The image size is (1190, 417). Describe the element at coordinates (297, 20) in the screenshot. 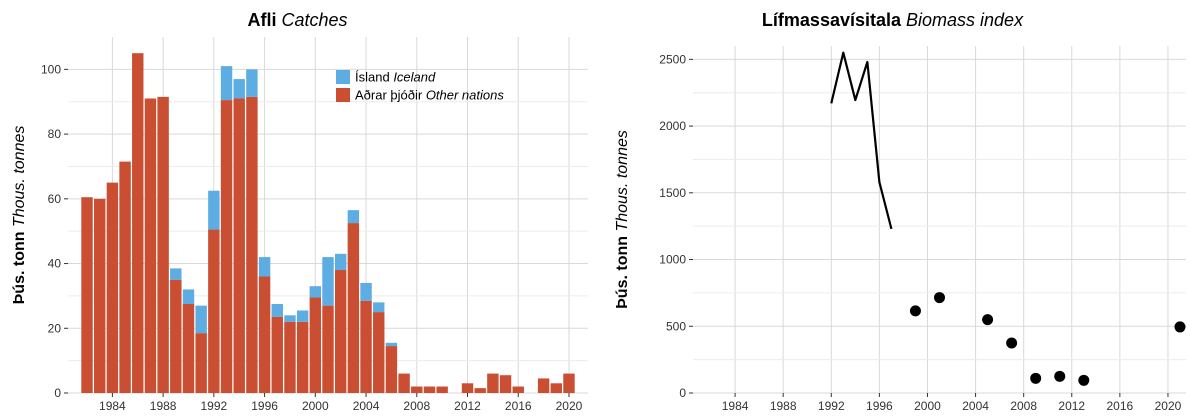

I see `catches-title: Afli Catches` at that location.